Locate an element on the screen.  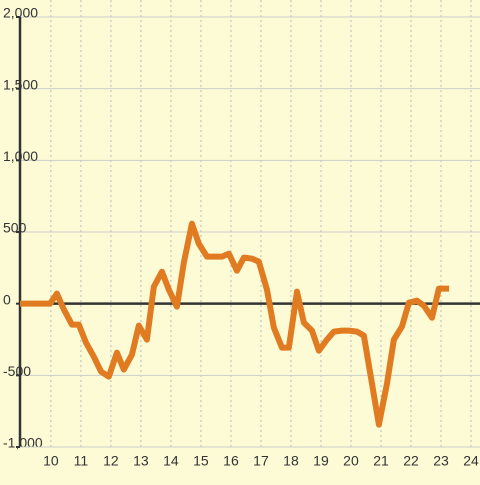
y-tick-label: 2,000 is located at coordinates (20, 13).